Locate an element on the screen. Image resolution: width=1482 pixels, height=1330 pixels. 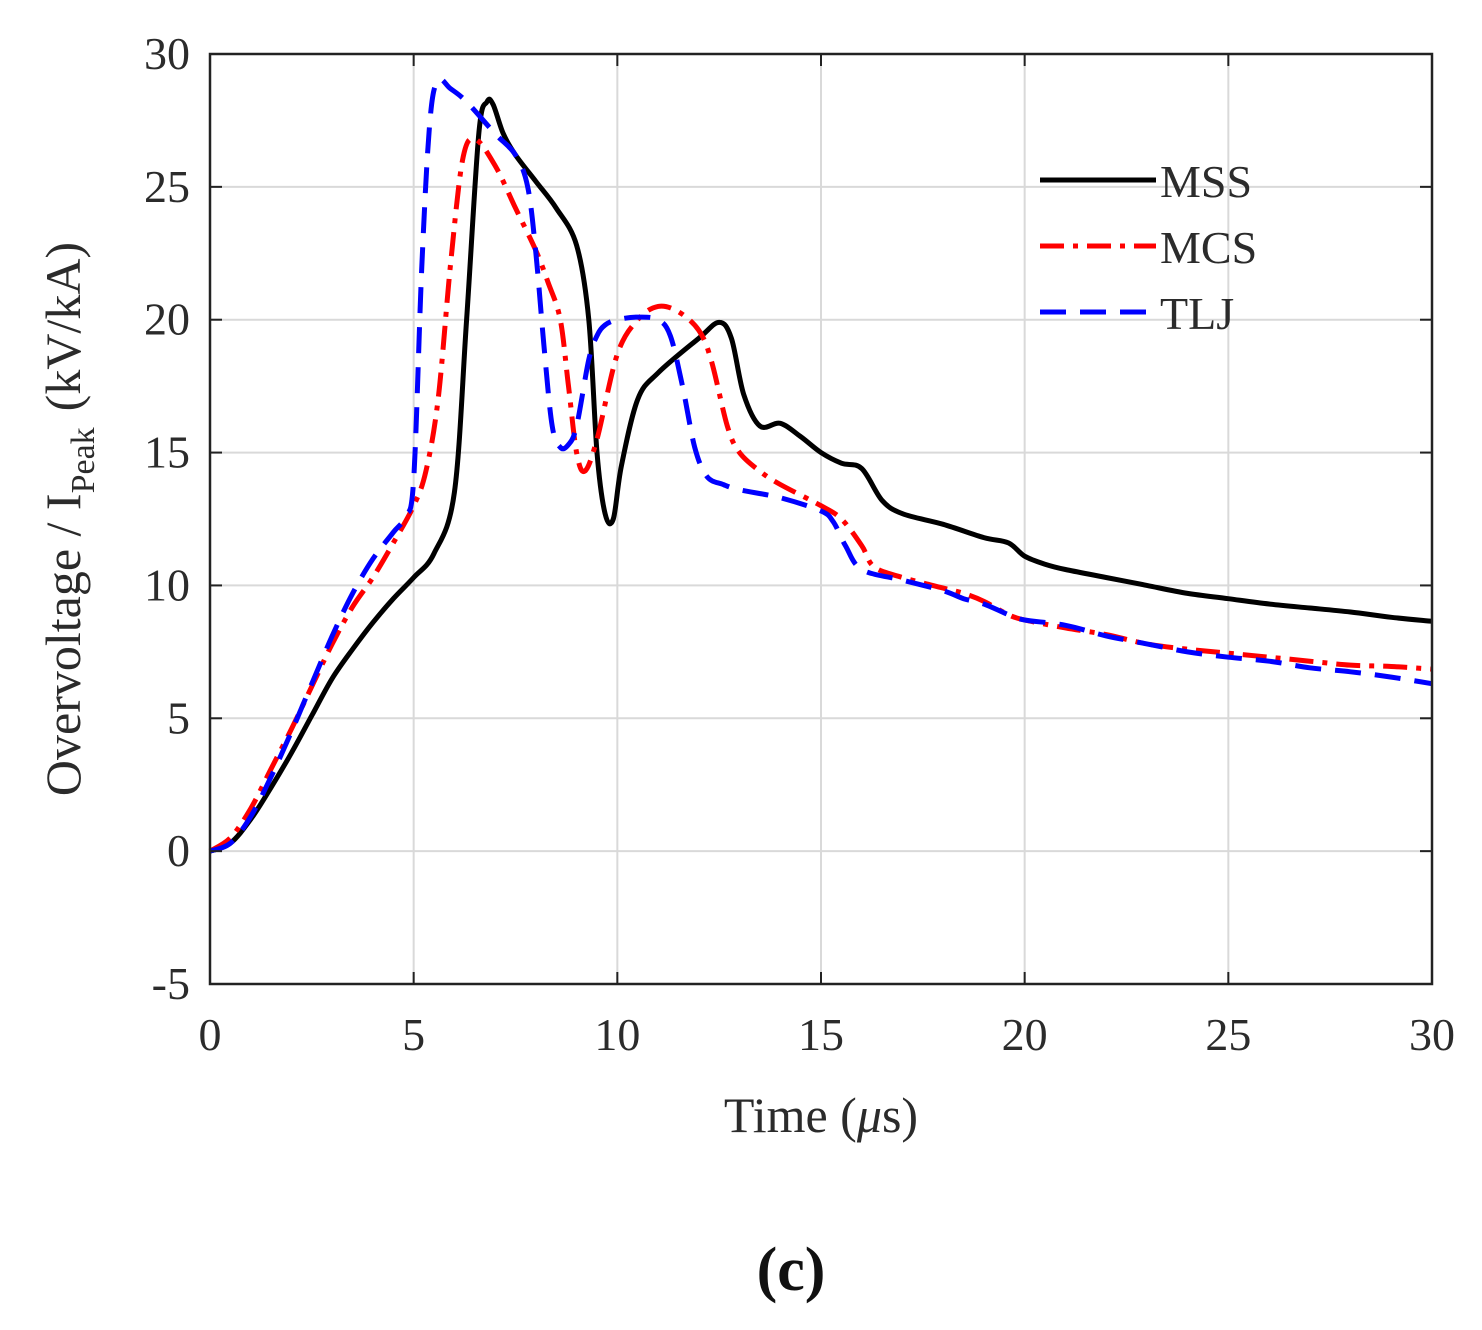
y-axis-title-unit: (kV/kA) is located at coordinates (63, 326).